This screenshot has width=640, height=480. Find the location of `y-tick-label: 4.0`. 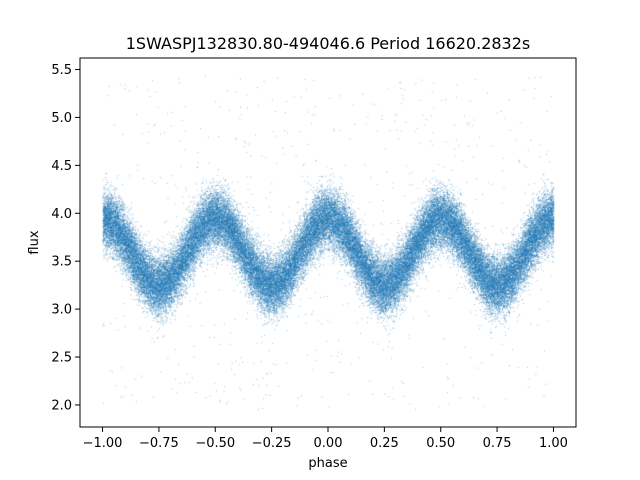

y-tick-label: 4.0 is located at coordinates (61, 214).